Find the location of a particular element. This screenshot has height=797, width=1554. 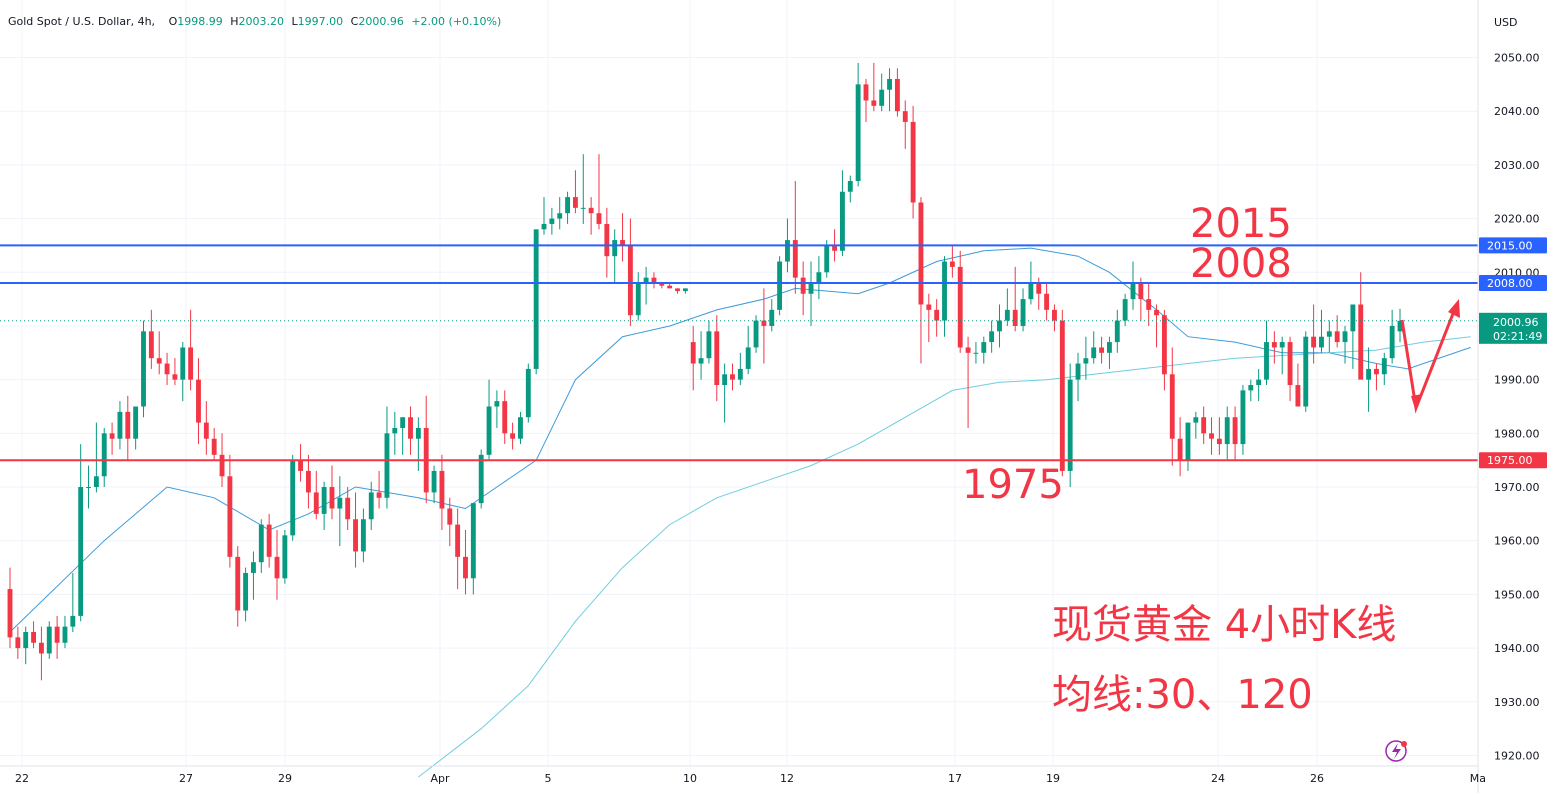

low-label: L is located at coordinates (294, 21).